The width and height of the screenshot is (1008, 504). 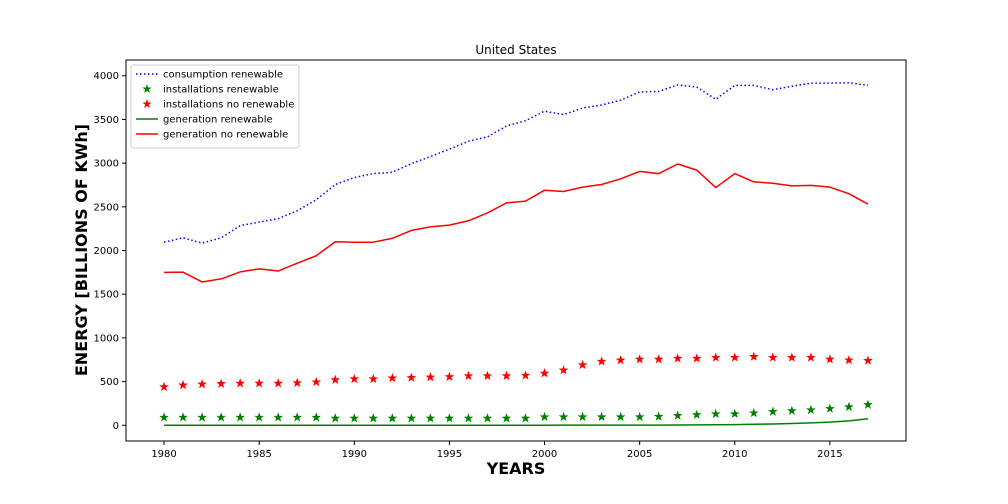 I want to click on x-tick-label: 1980, so click(x=163, y=454).